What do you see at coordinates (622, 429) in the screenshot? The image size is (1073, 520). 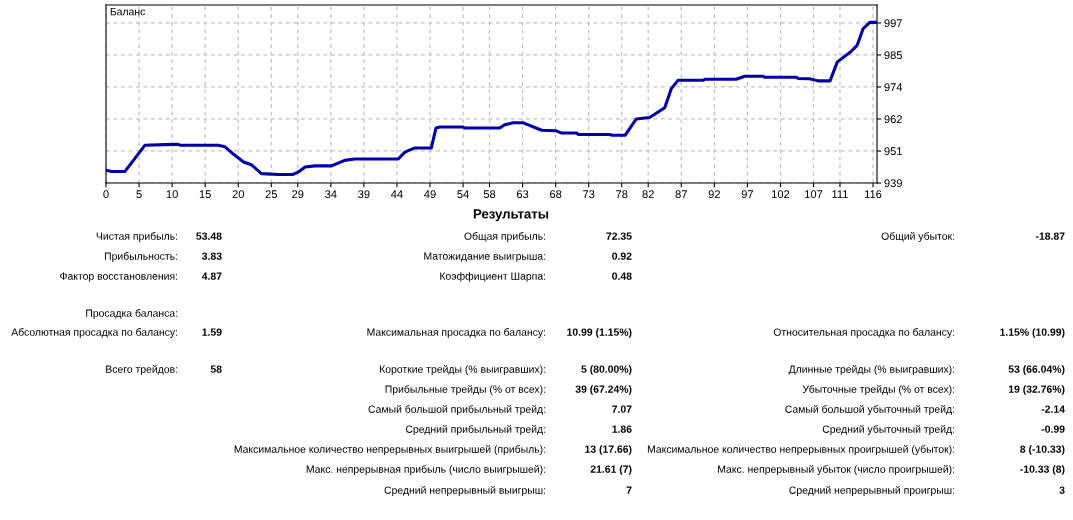 I see `text: 1.86` at bounding box center [622, 429].